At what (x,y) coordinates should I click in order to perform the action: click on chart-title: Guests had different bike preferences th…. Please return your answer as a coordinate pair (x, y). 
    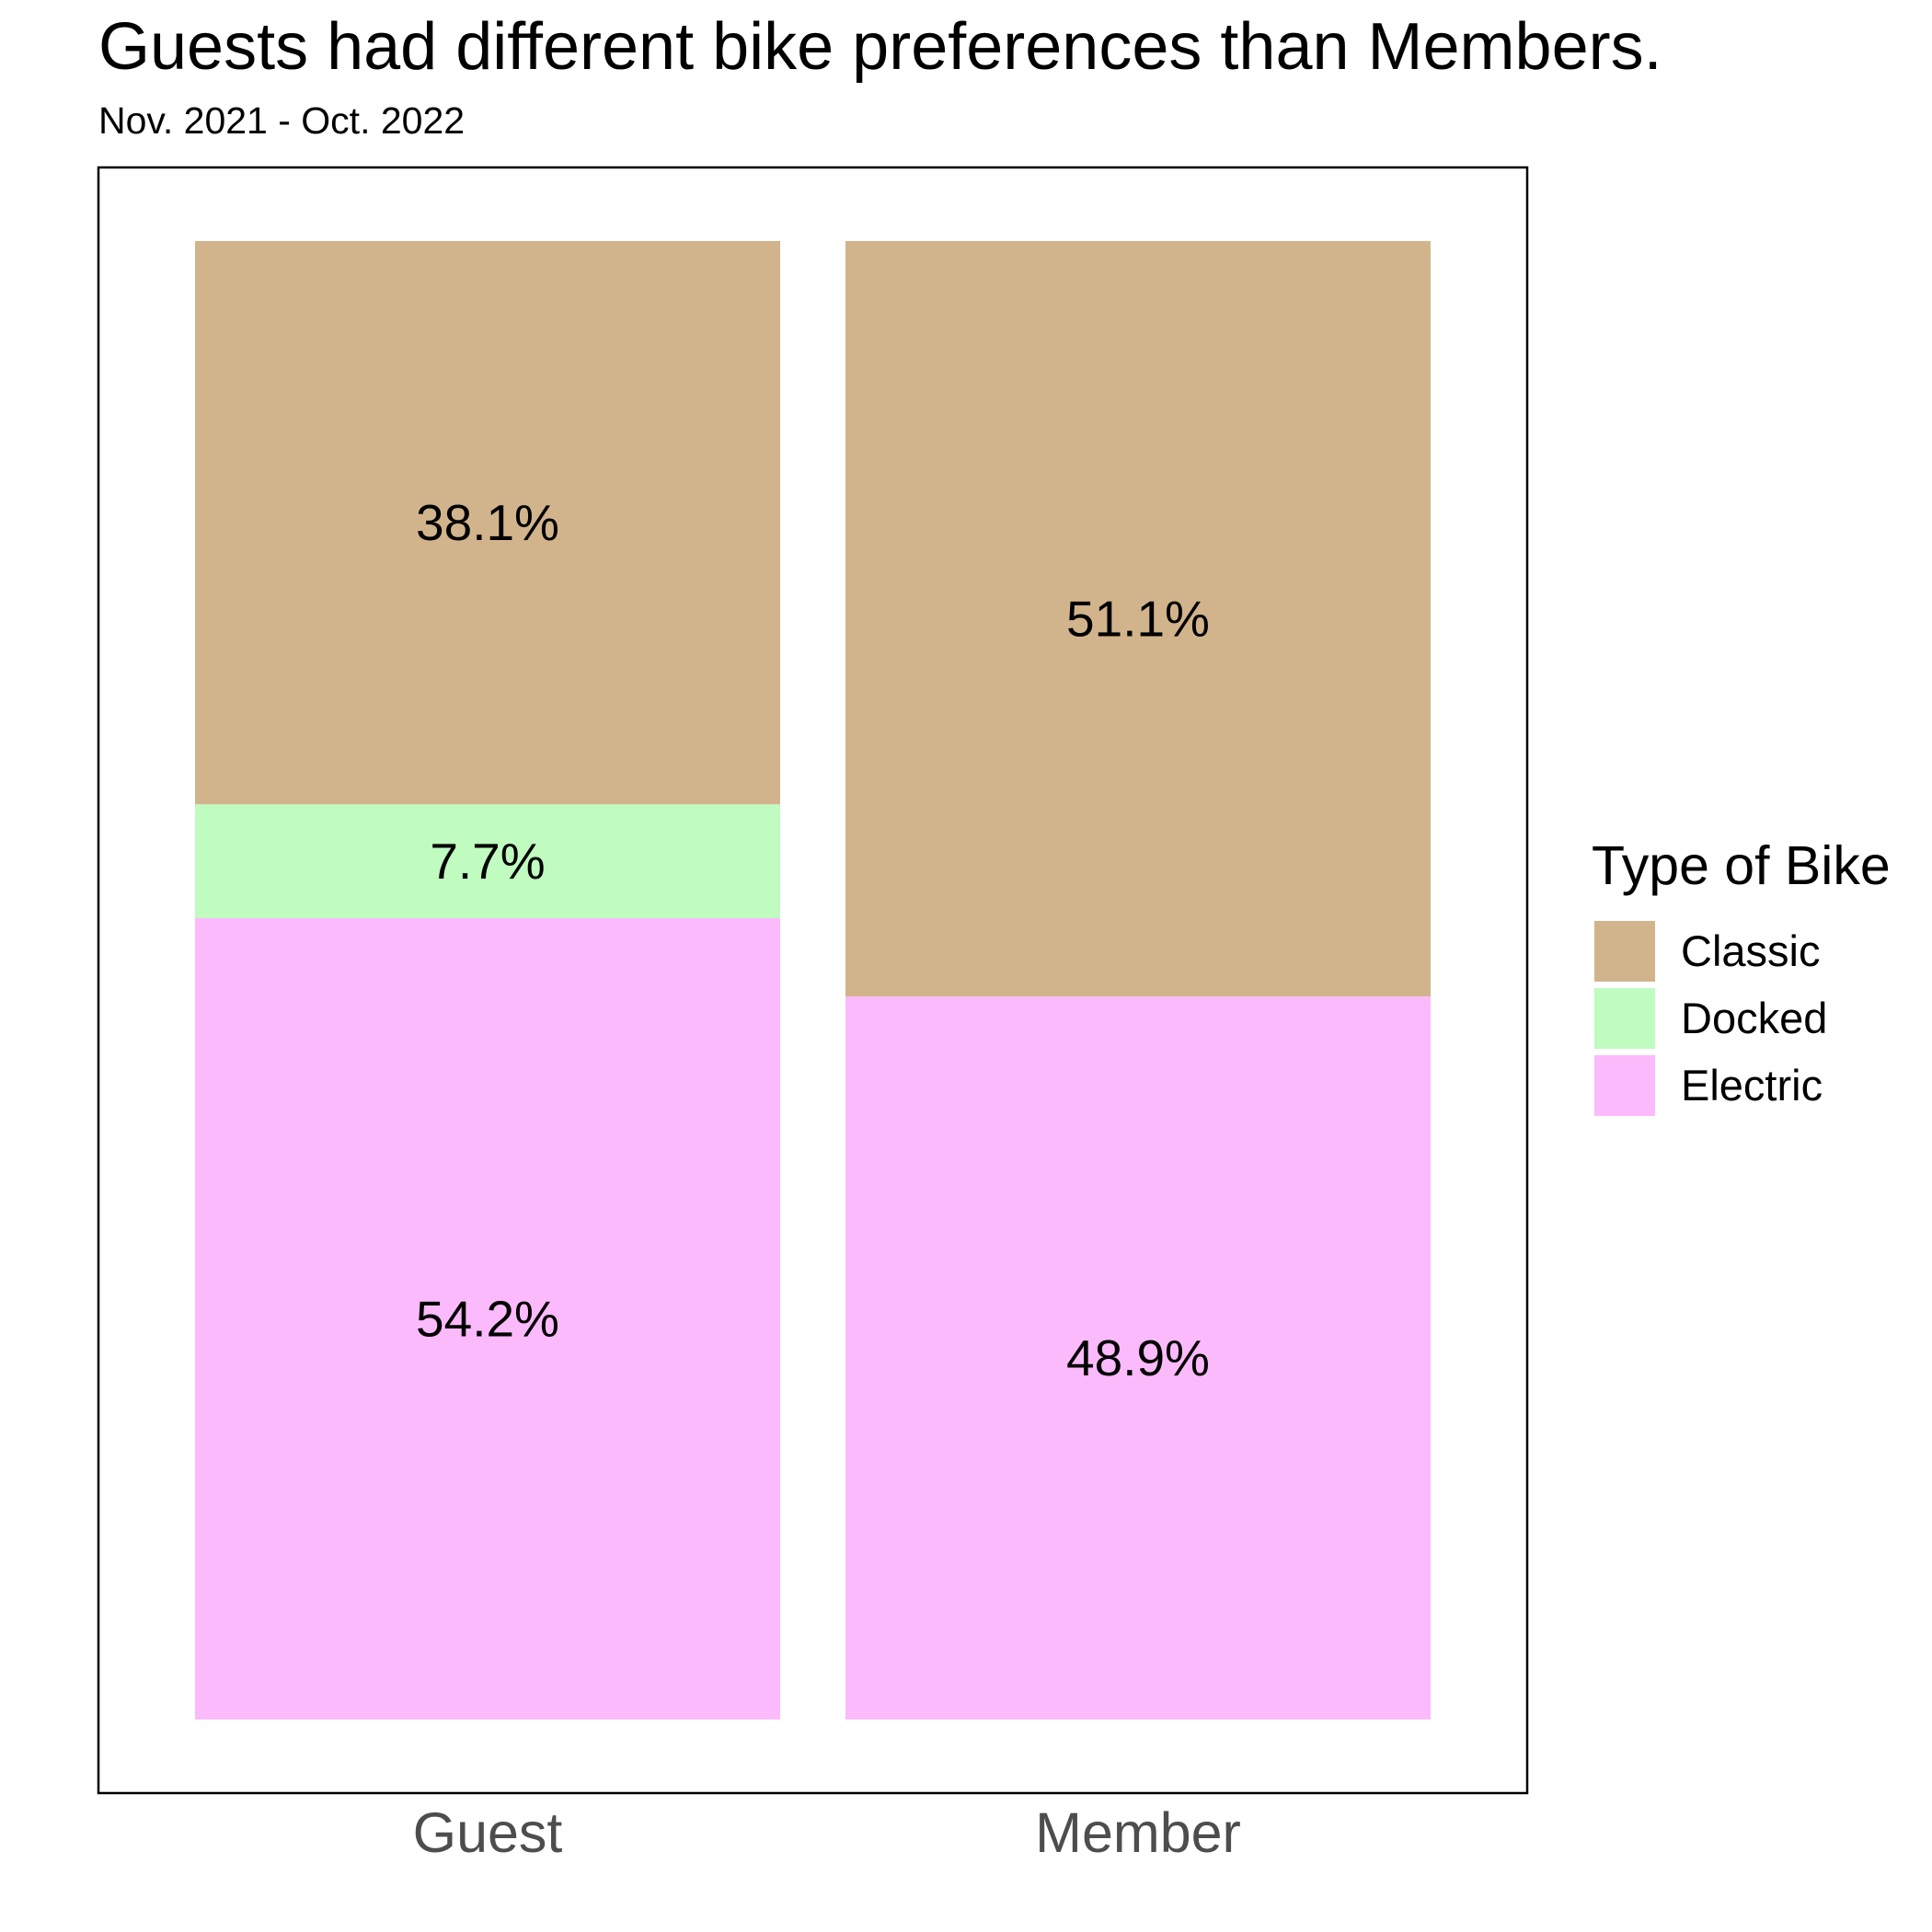
    Looking at the image, I should click on (880, 47).